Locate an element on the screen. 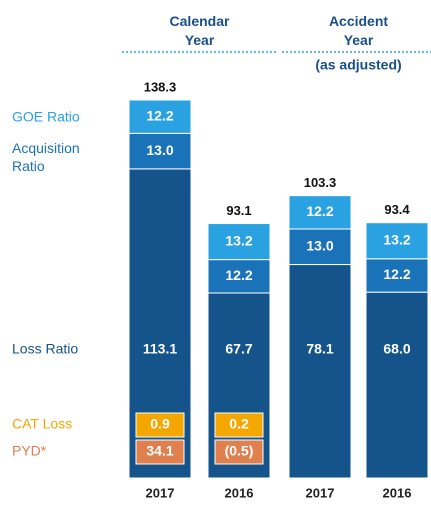  component-label: 0.2 is located at coordinates (239, 424).